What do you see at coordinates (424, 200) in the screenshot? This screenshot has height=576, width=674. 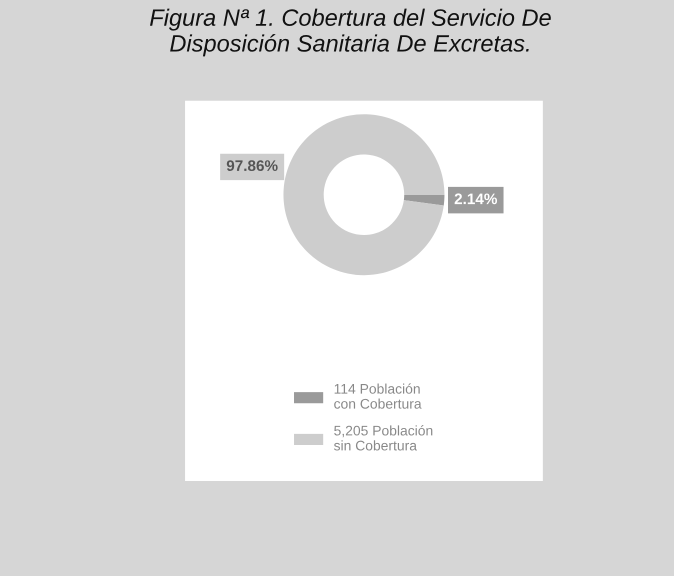 I see `donut-slice` at bounding box center [424, 200].